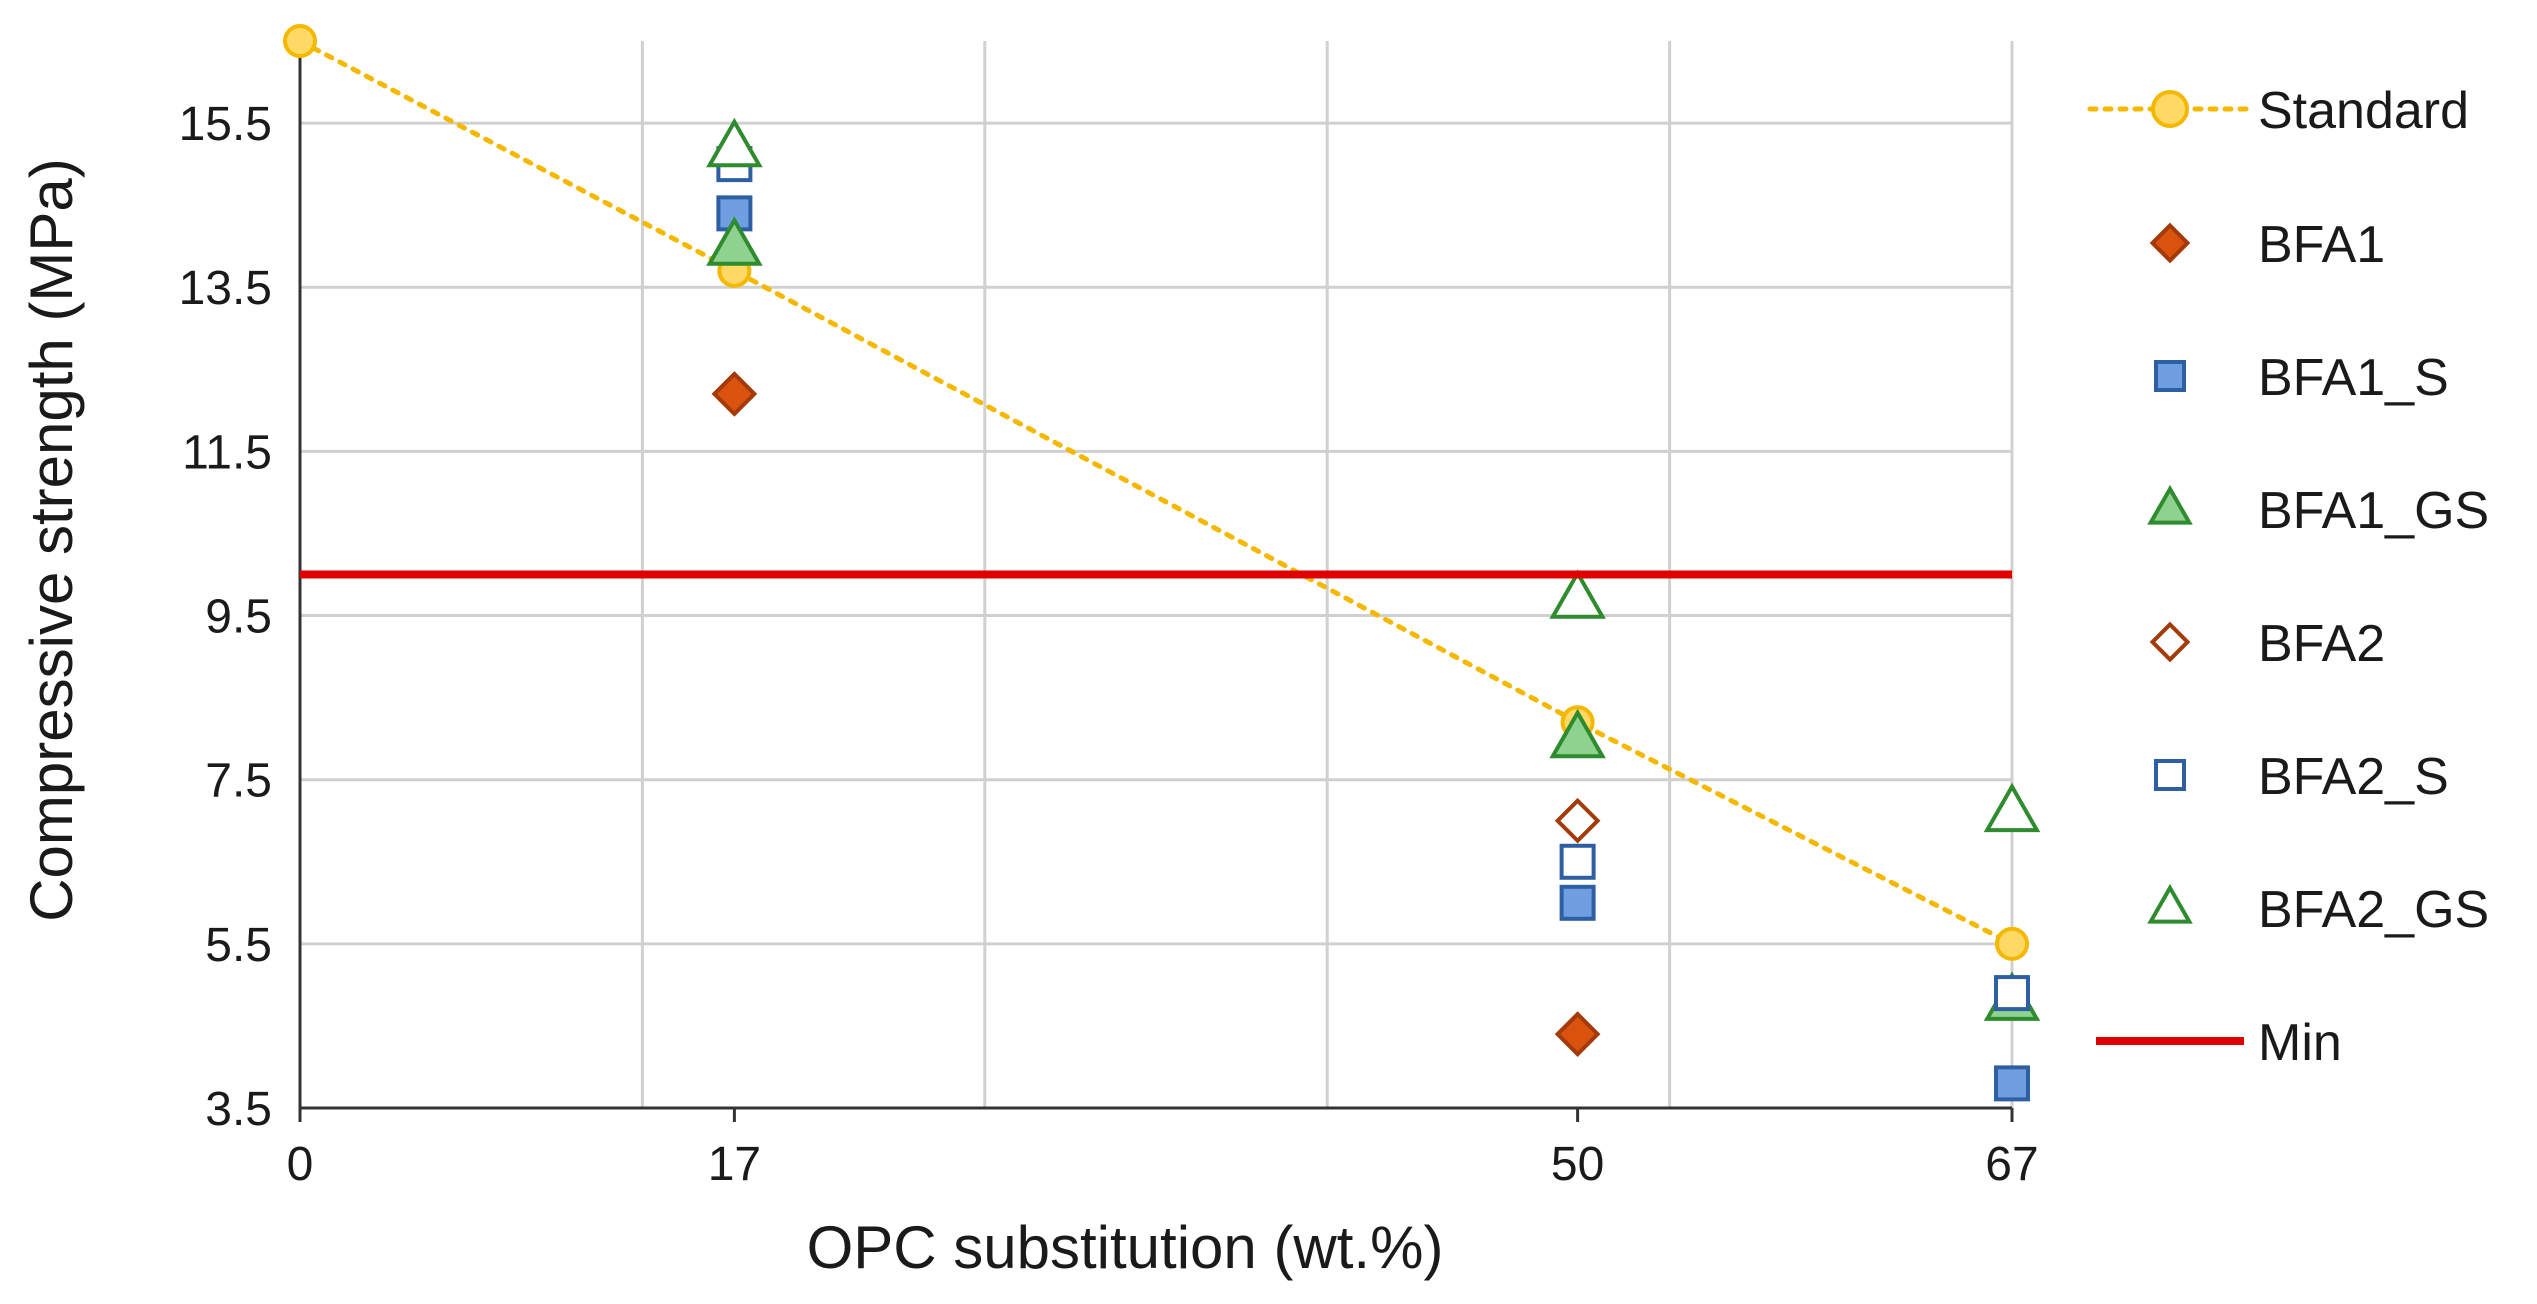 The image size is (2537, 1304). What do you see at coordinates (2353, 378) in the screenshot?
I see `legend-label-bfa1-s: BFA1_S` at bounding box center [2353, 378].